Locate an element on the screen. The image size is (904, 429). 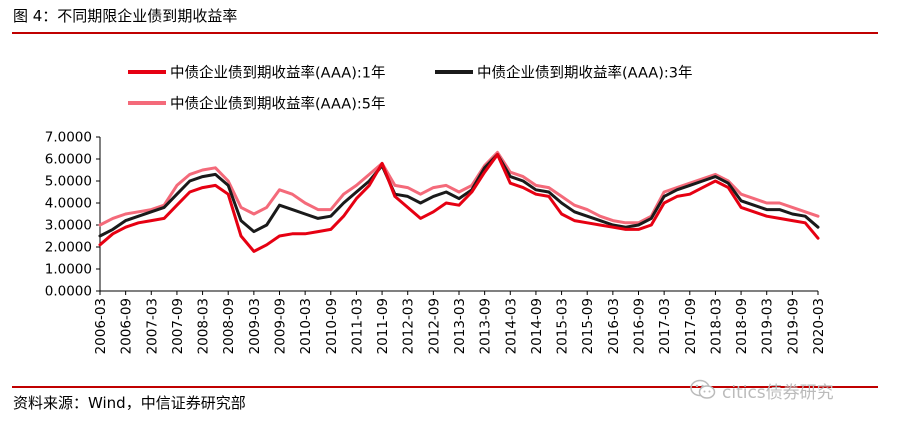
x-tick-label: 2015-09 is located at coordinates (588, 326).